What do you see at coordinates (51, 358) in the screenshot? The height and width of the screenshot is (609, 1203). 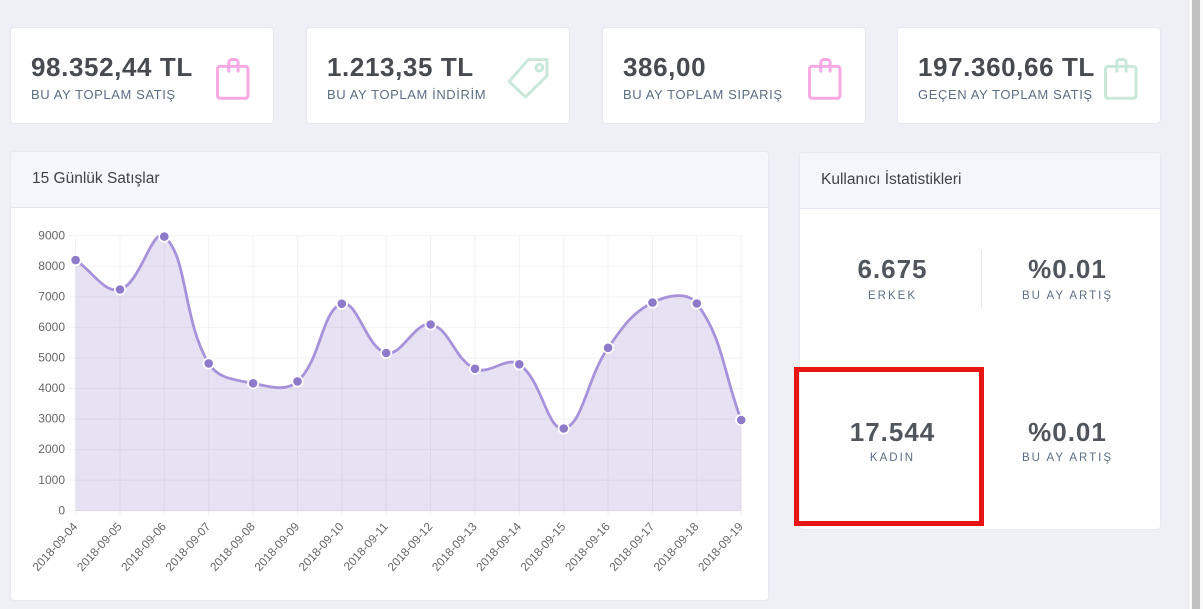 I see `svg-text: 5000` at bounding box center [51, 358].